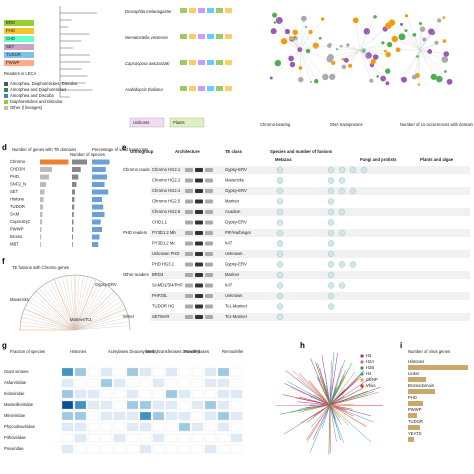 The height and width of the screenshot is (474, 474). What do you see at coordinates (148, 63) in the screenshot?
I see `label: Capsaspora owczarzaki` at bounding box center [148, 63].